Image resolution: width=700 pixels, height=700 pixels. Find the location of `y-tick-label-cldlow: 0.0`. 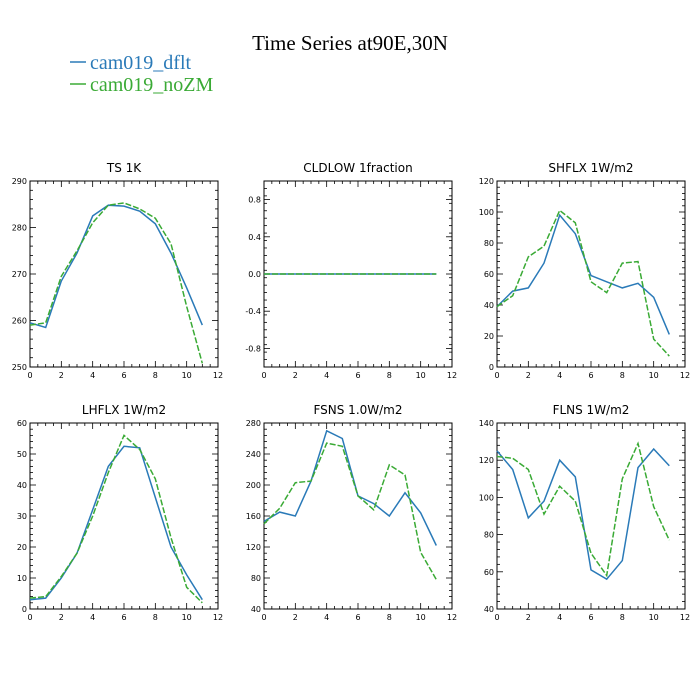

y-tick-label-cldlow: 0.0 is located at coordinates (254, 274).